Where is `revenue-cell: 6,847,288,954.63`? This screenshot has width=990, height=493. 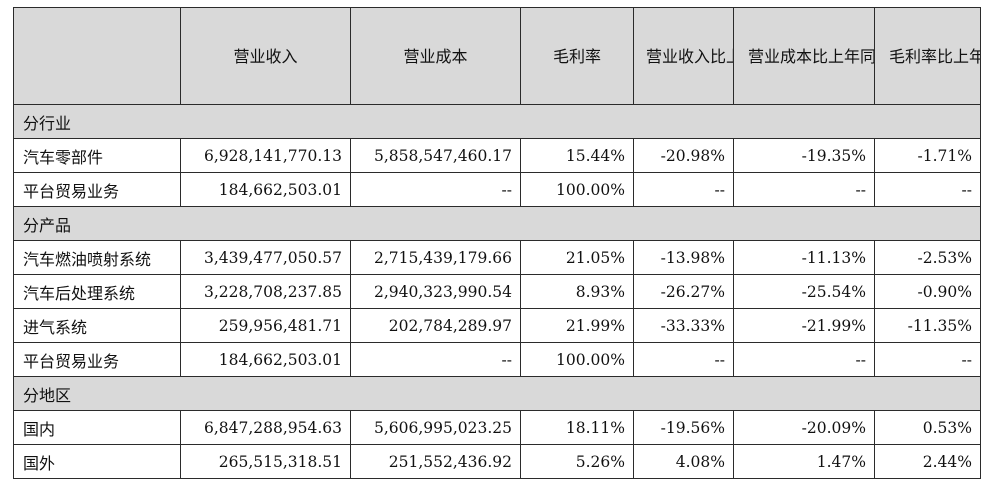
revenue-cell: 6,847,288,954.63 is located at coordinates (265, 427).